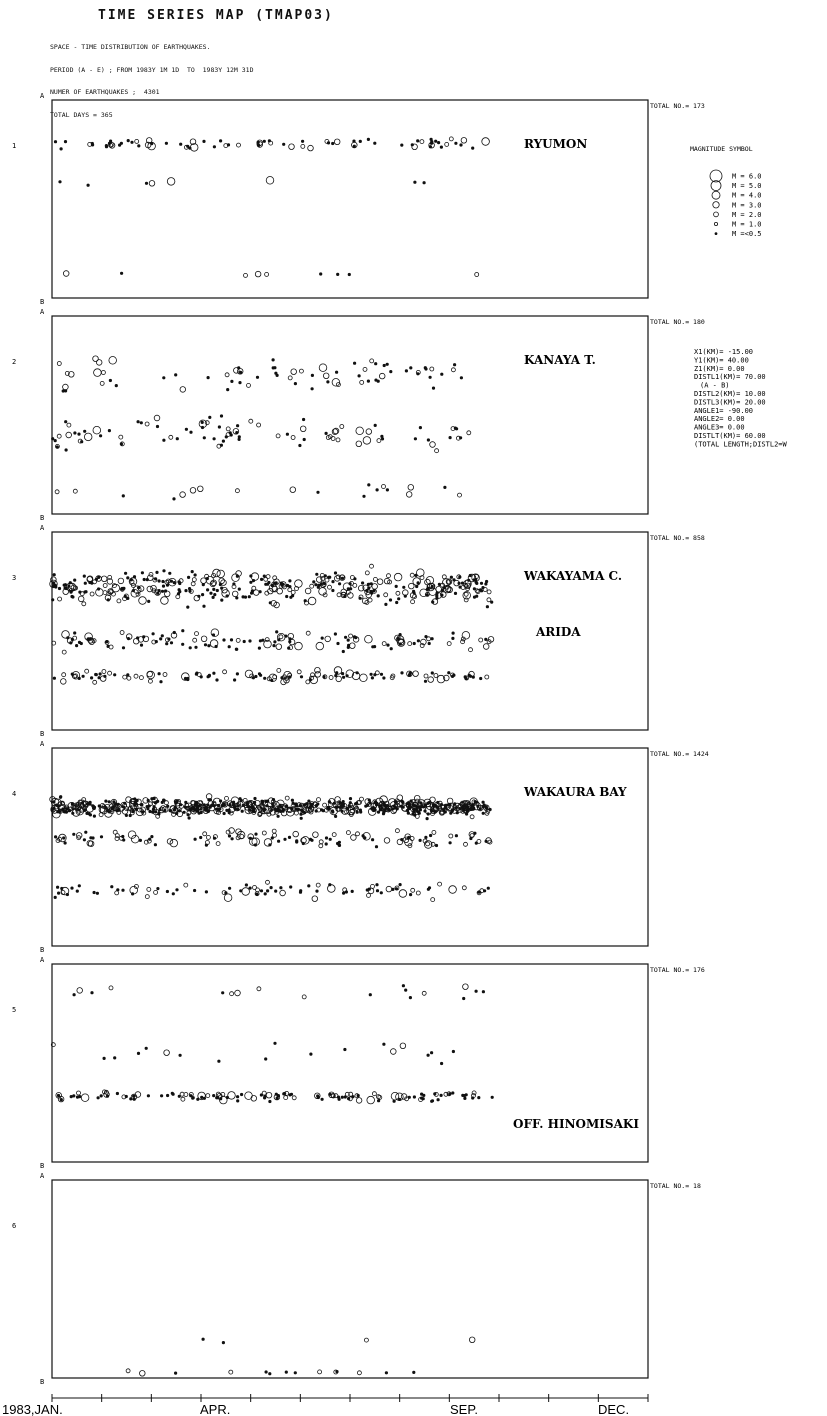 Image resolution: width=827 pixels, height=1416 pixels. I want to click on axis-label-top: A, so click(42, 312).